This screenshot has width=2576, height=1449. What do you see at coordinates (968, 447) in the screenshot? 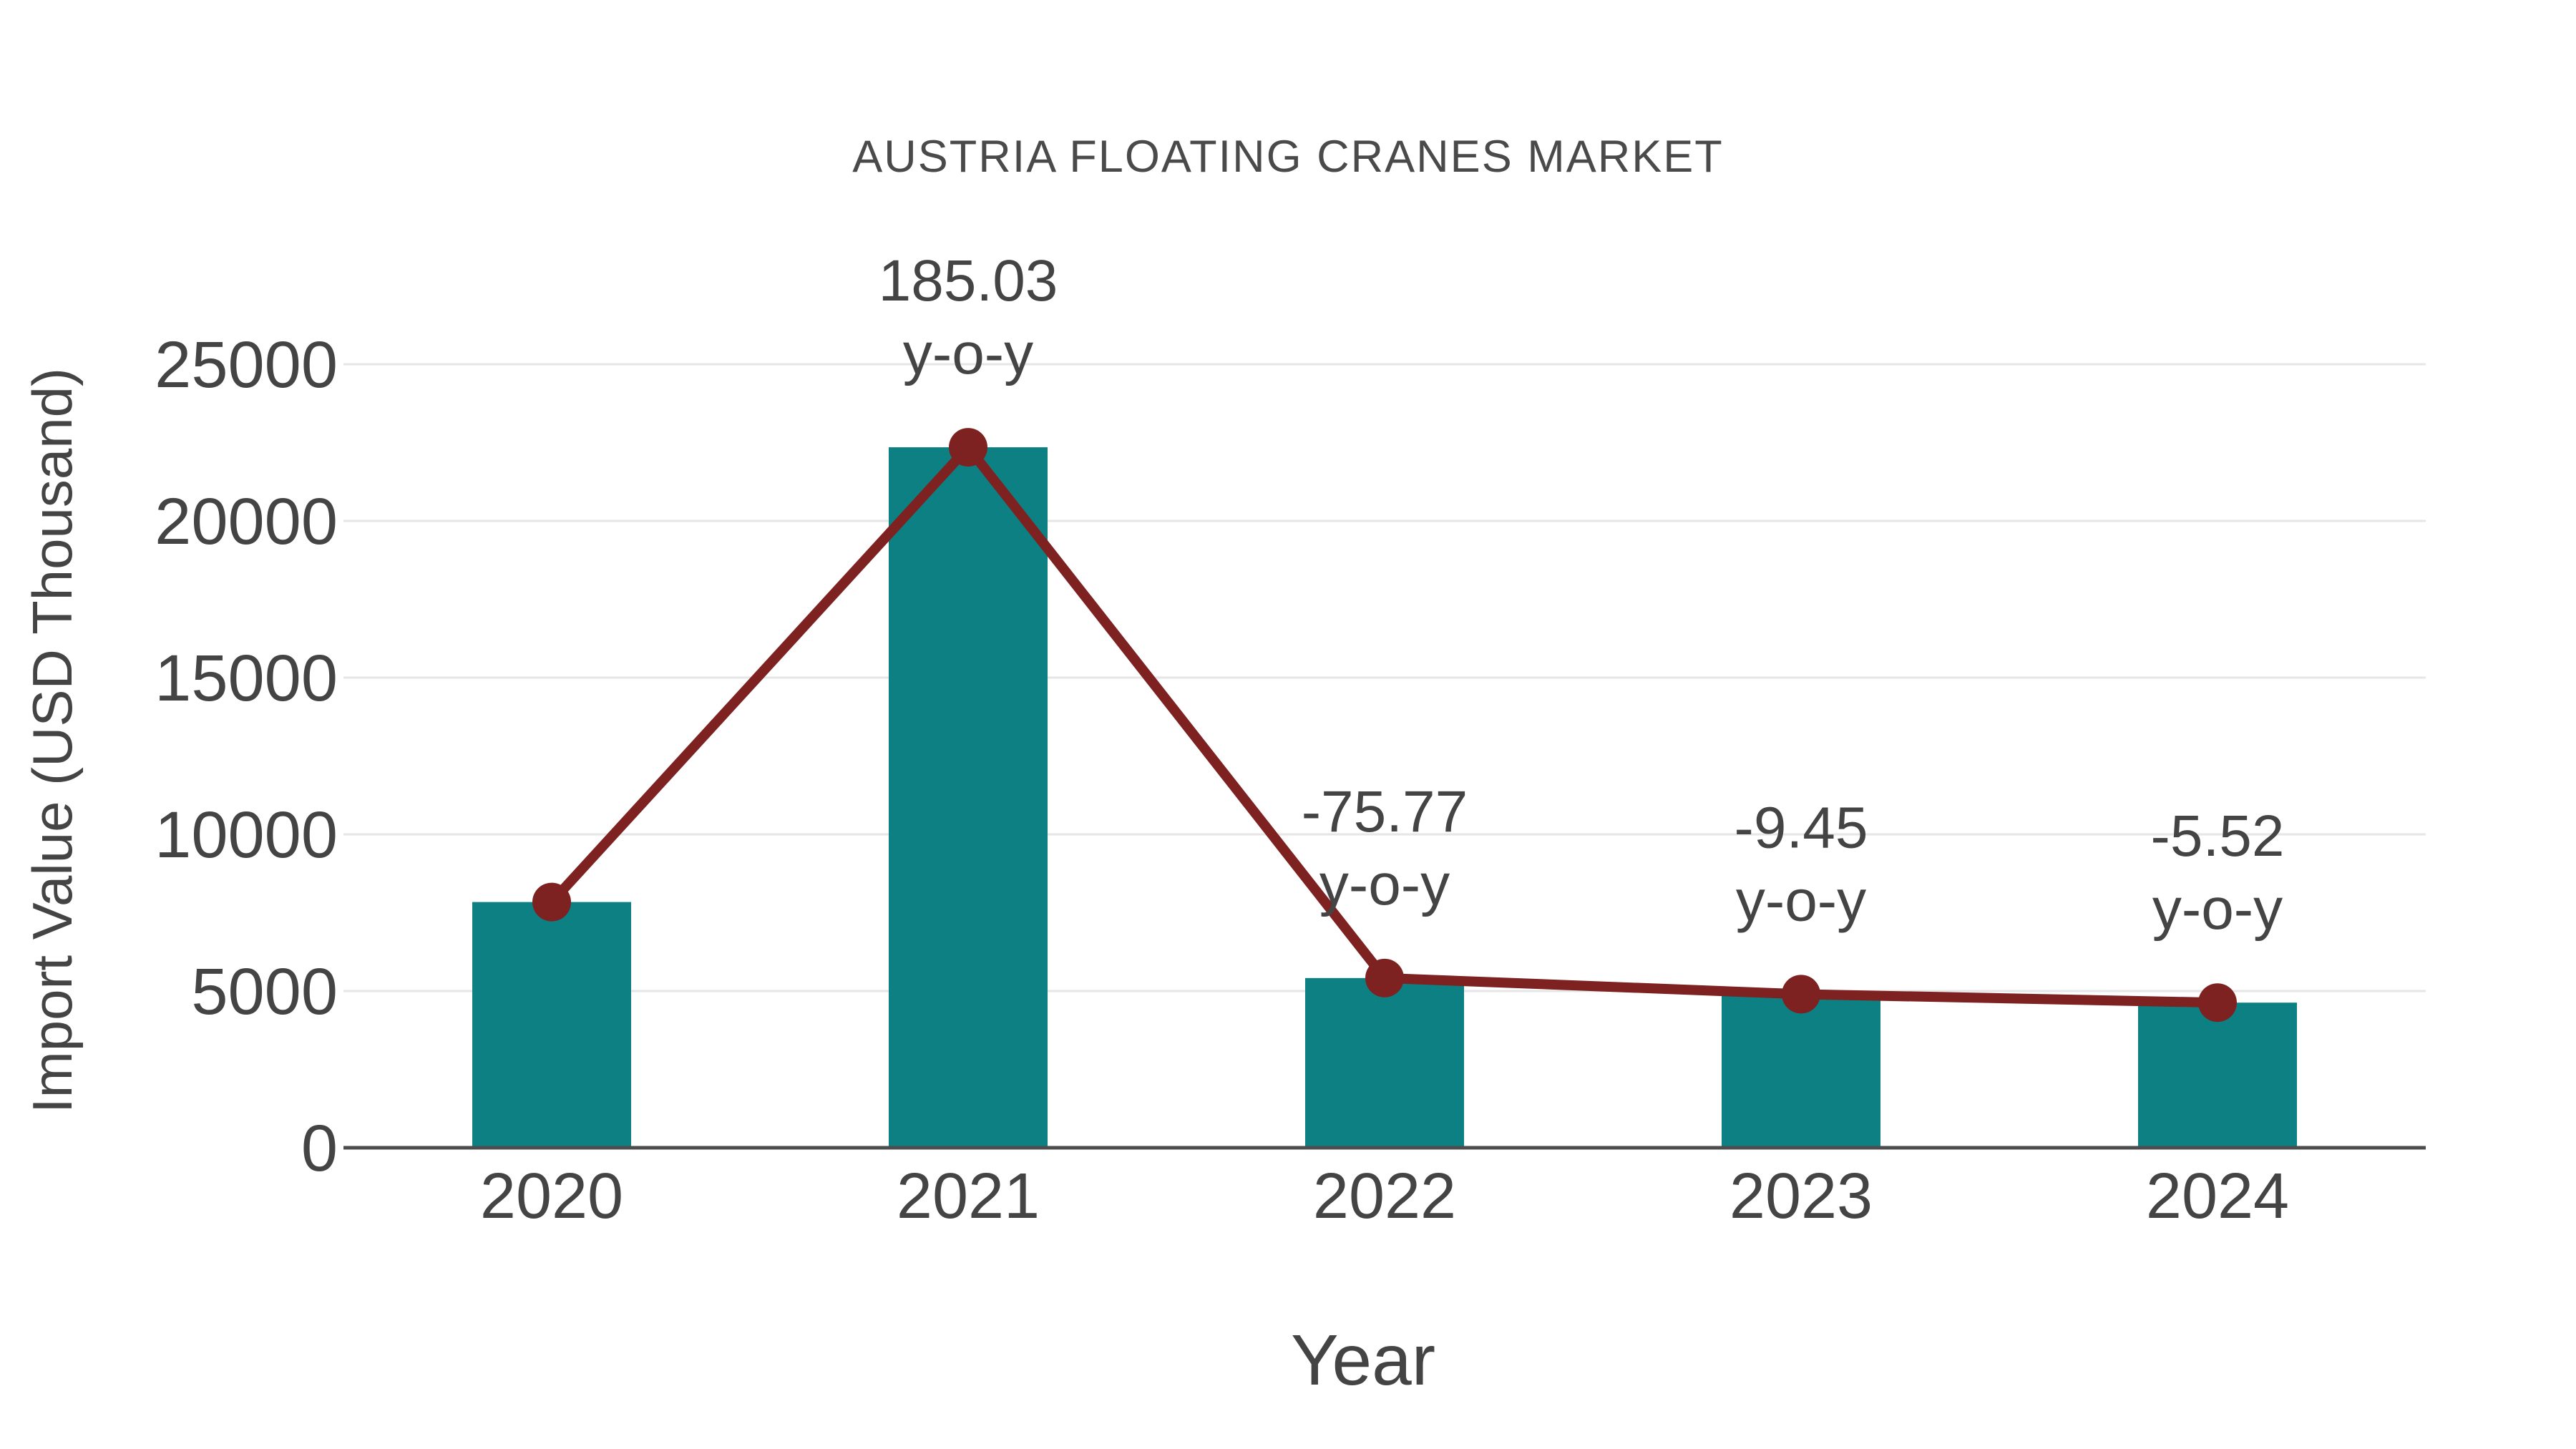
I see `trend-marker-2021` at bounding box center [968, 447].